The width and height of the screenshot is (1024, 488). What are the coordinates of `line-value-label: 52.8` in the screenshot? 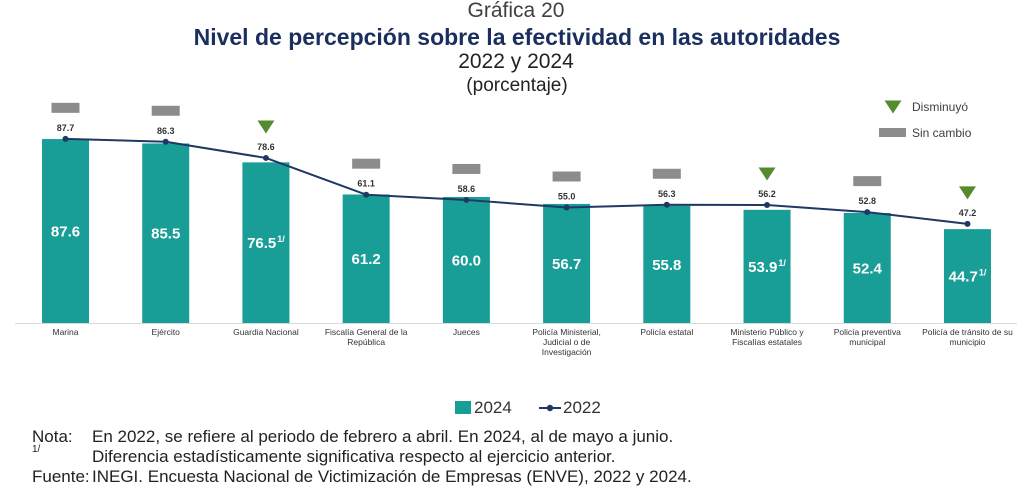 It's located at (867, 201).